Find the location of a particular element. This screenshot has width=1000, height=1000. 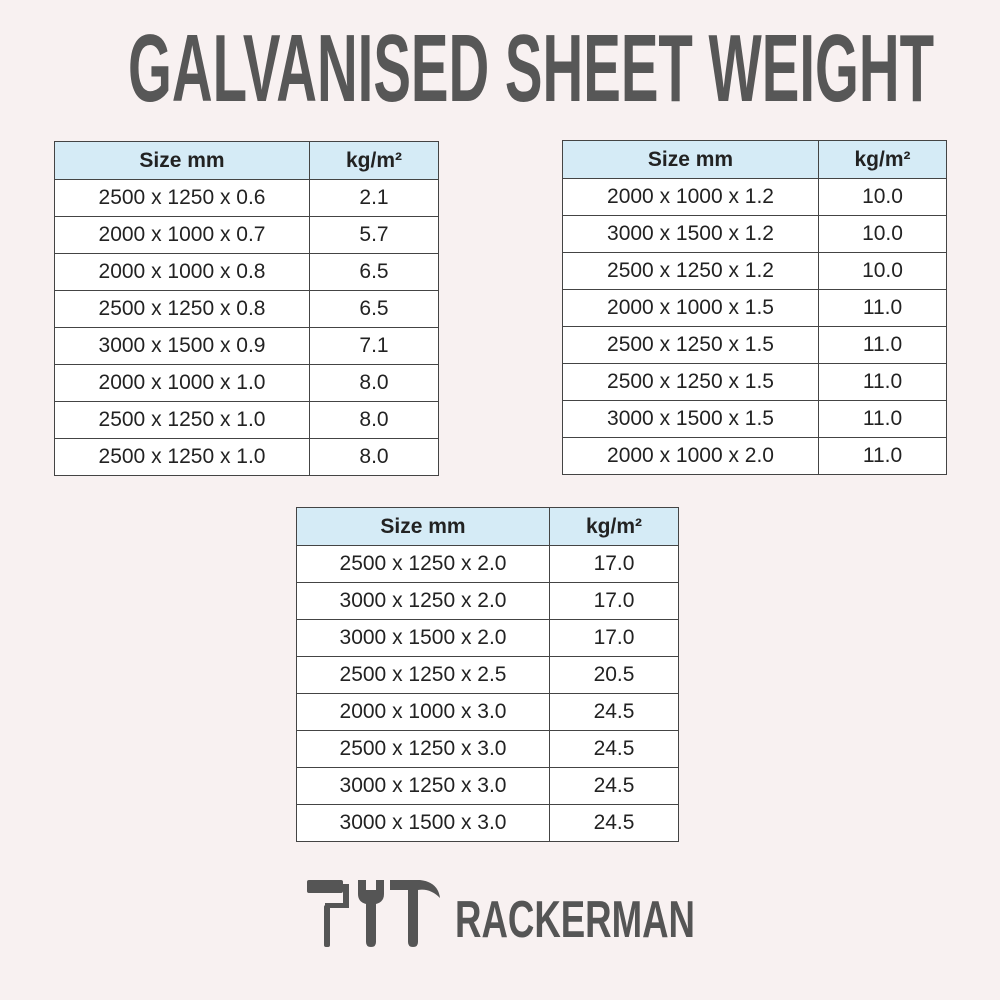

table-row: 2000 x 1000 x 1.2 10.0 is located at coordinates (754, 197).